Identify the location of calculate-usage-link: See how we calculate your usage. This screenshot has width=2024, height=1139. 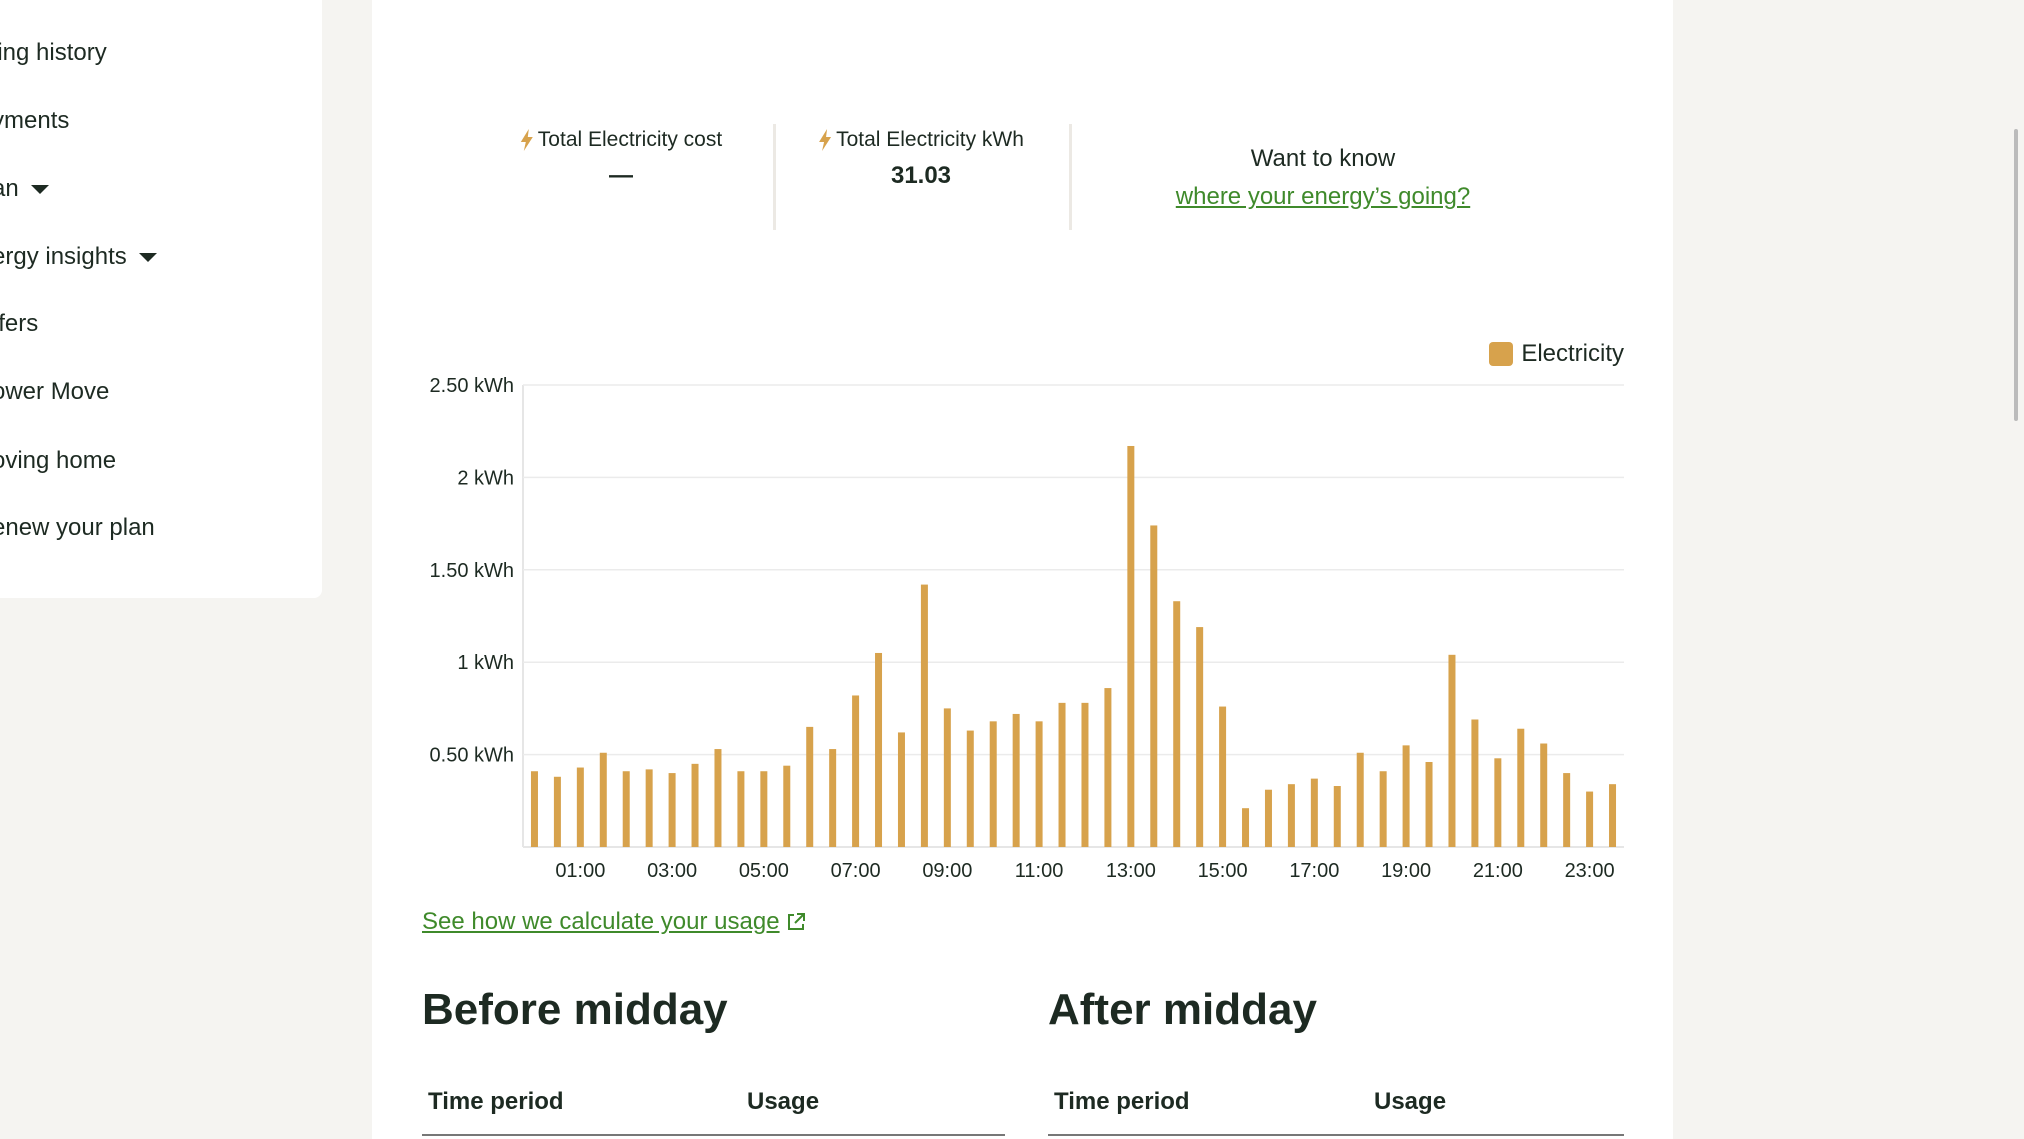
(614, 922).